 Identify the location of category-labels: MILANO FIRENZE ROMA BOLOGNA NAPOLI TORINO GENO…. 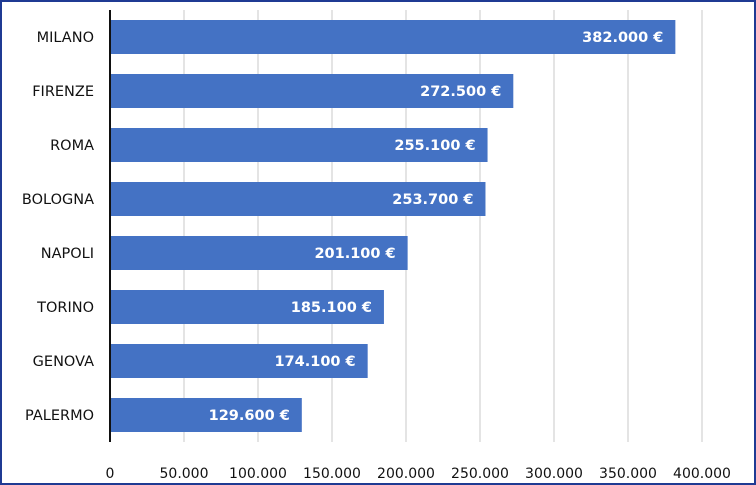
(58, 227).